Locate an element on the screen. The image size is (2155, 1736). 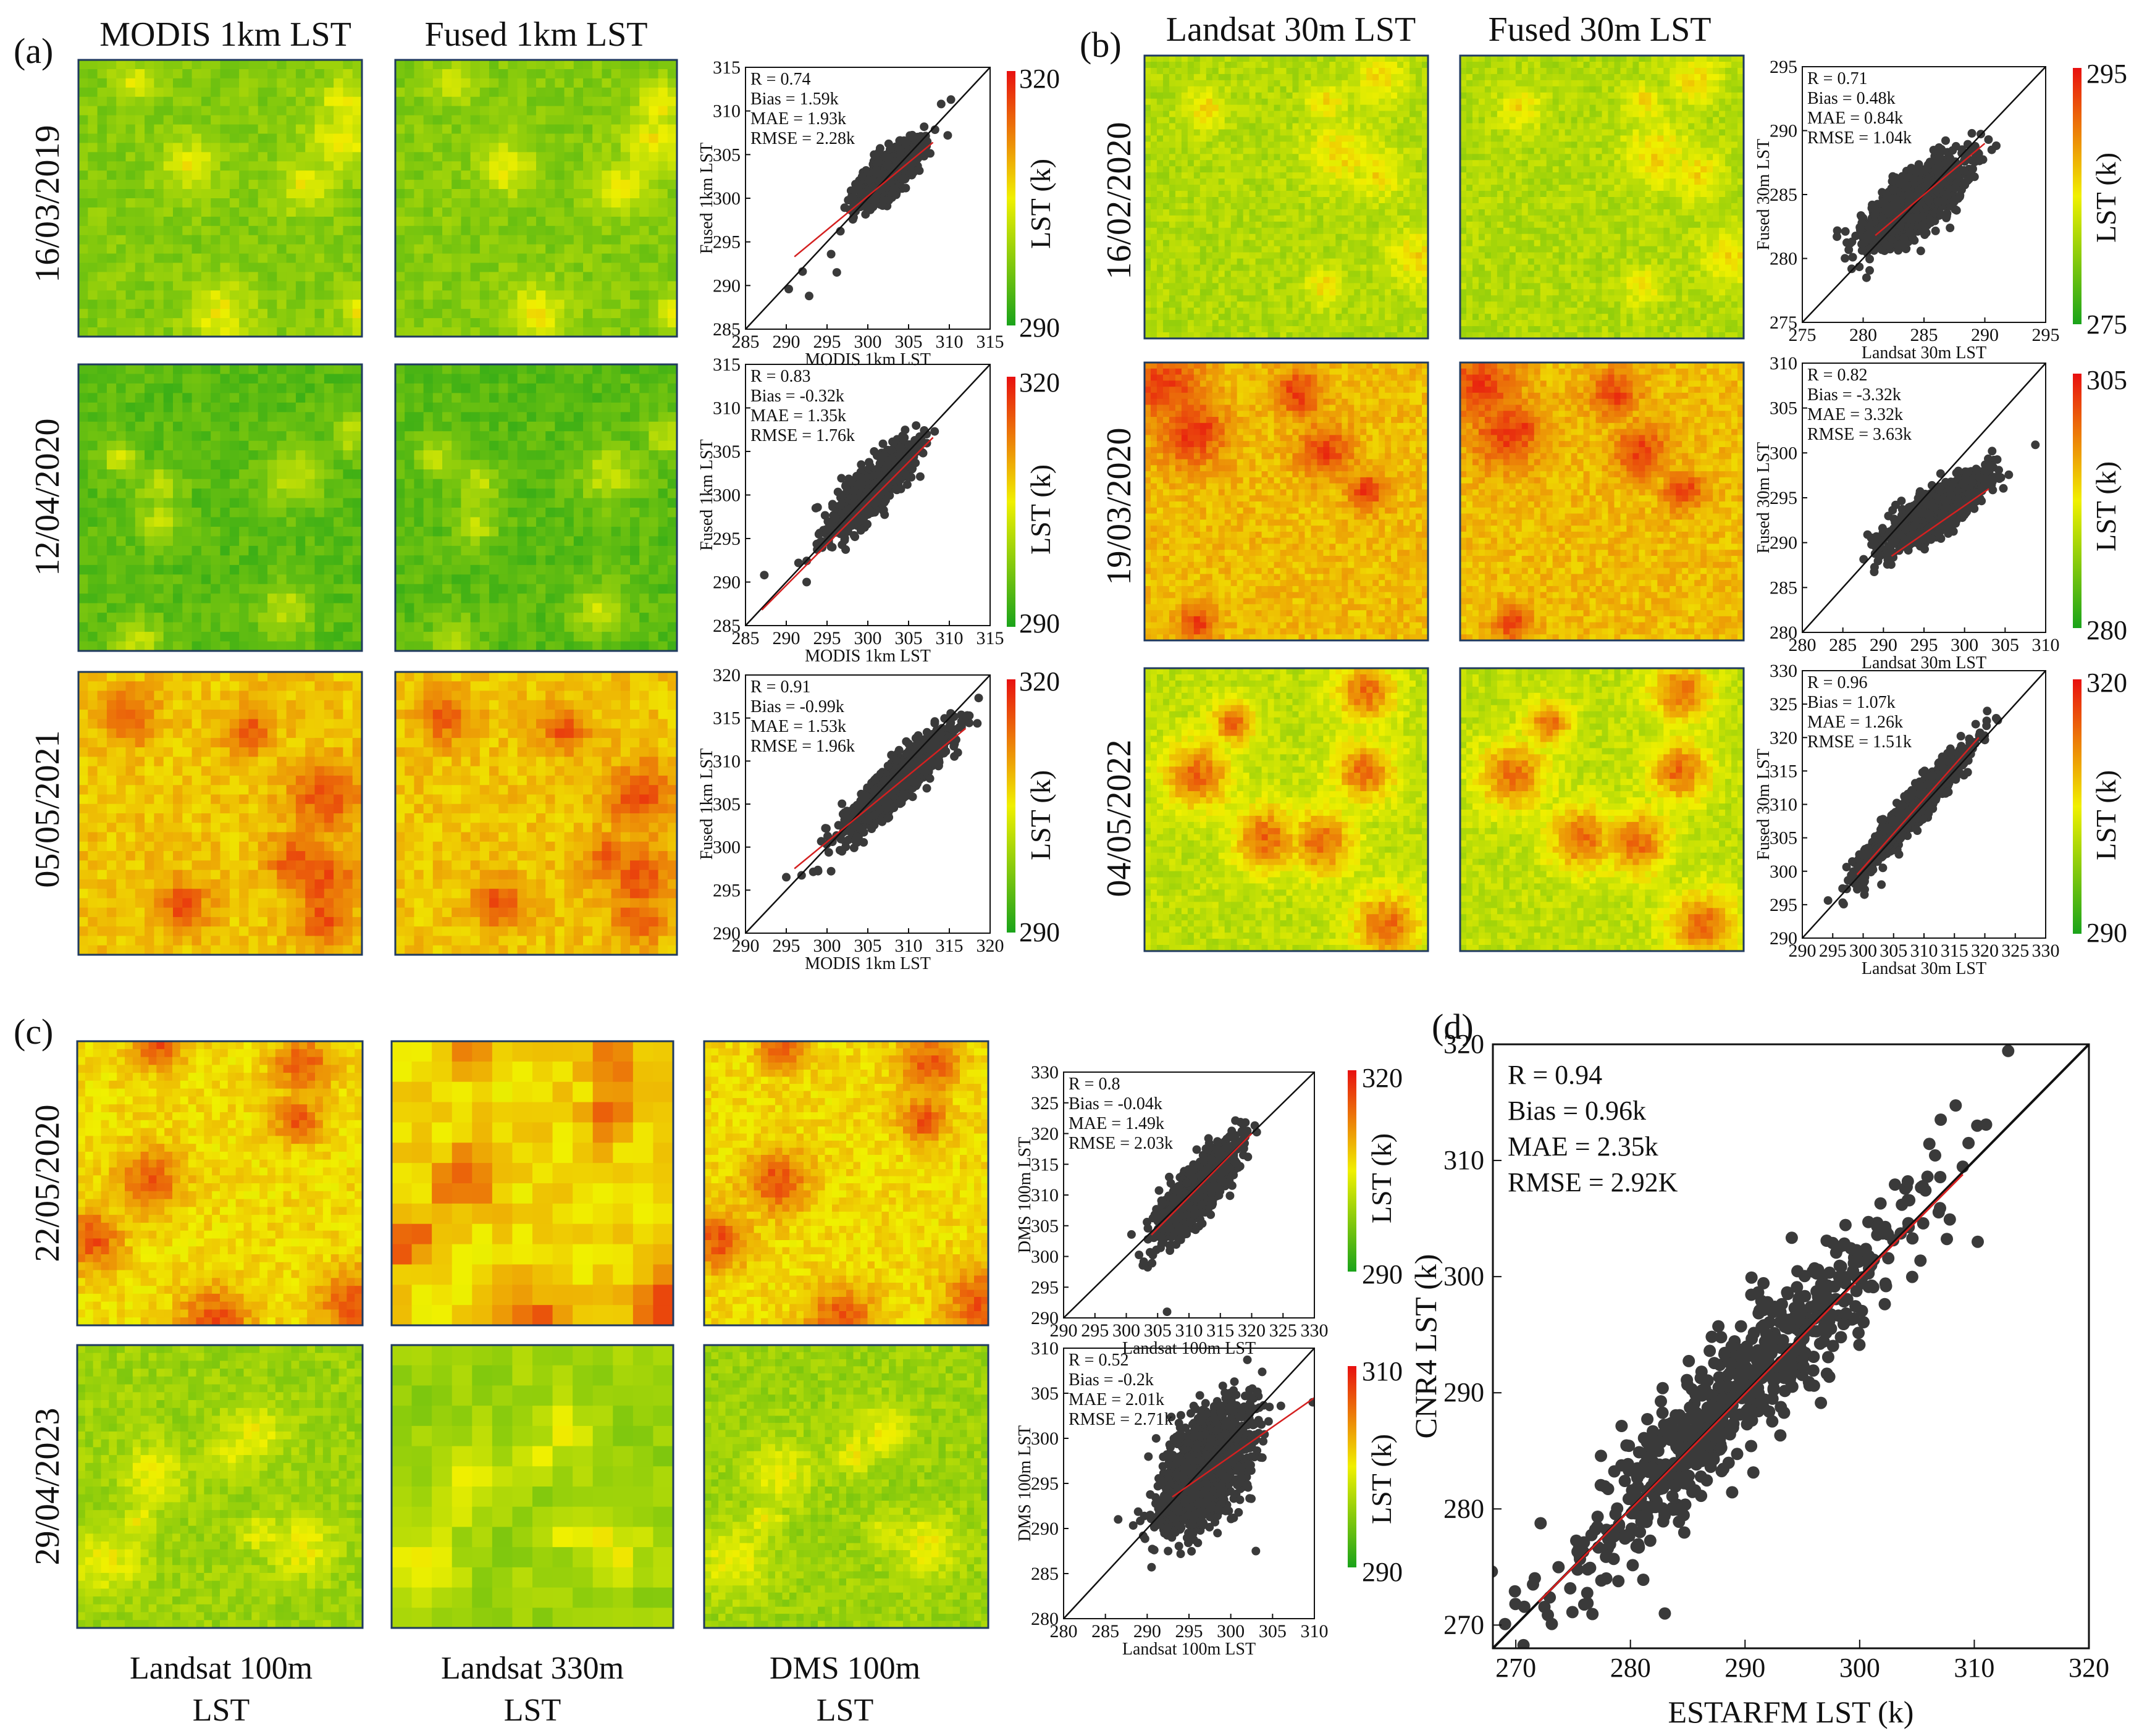
colorbar-a3-max: 320 is located at coordinates (1039, 681).